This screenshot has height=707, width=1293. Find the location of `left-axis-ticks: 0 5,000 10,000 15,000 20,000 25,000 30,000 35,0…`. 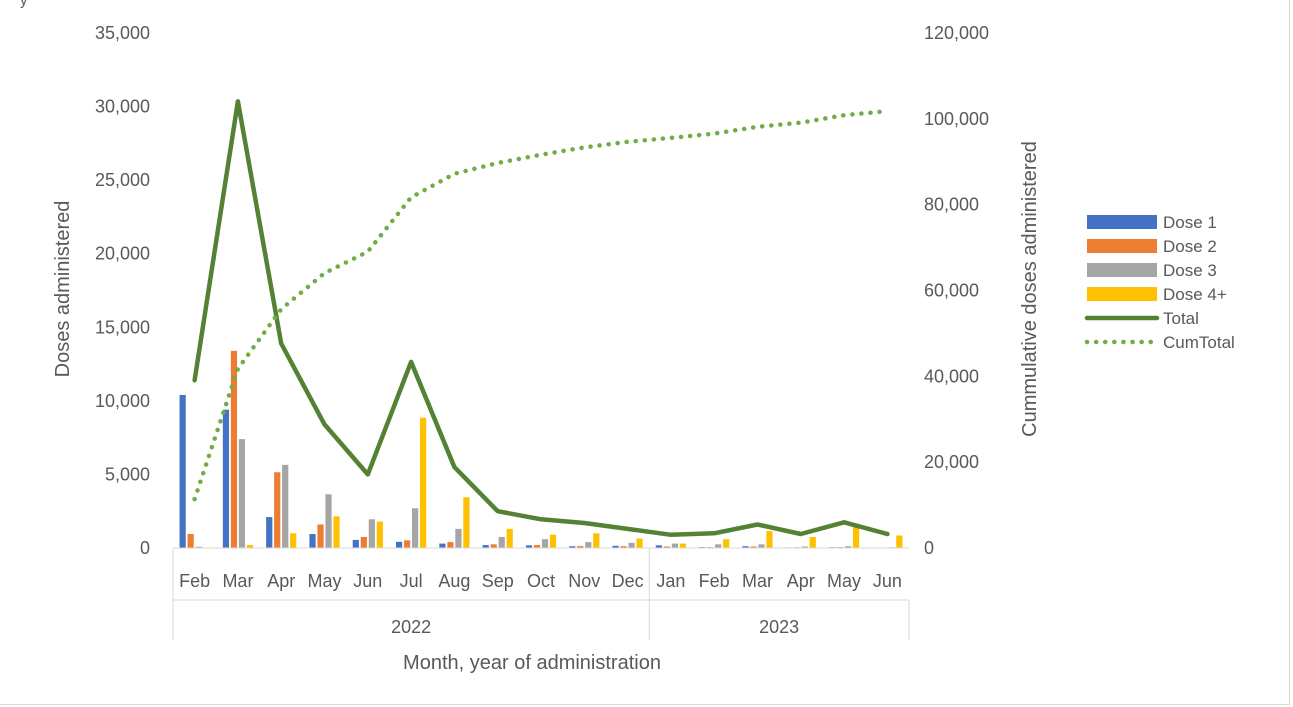

left-axis-ticks: 0 5,000 10,000 15,000 20,000 25,000 30,000 35,0… is located at coordinates (122, 290).